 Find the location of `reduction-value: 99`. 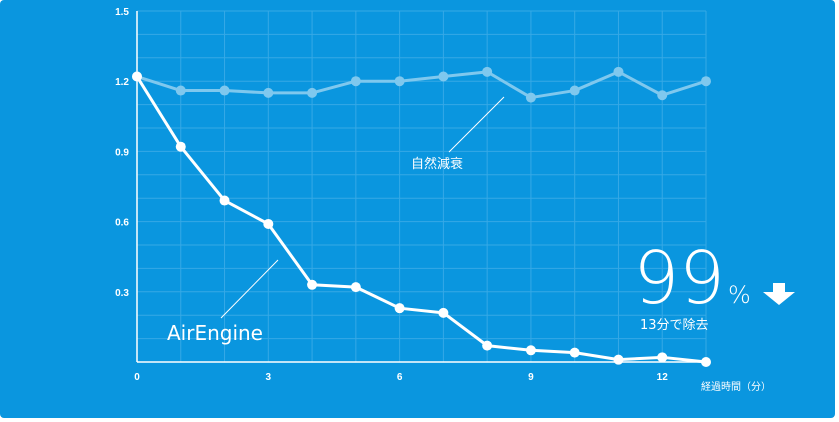

reduction-value: 99 is located at coordinates (679, 278).